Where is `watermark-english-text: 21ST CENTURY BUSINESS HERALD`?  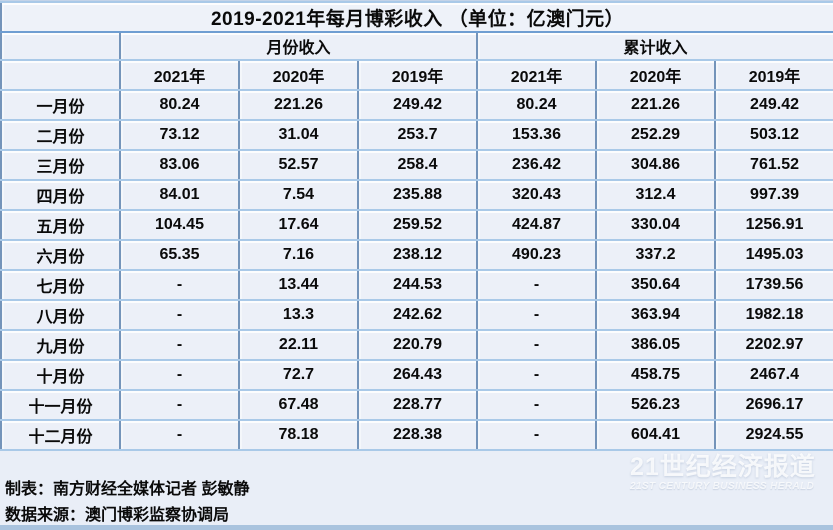
watermark-english-text: 21ST CENTURY BUSINESS HERALD is located at coordinates (722, 486).